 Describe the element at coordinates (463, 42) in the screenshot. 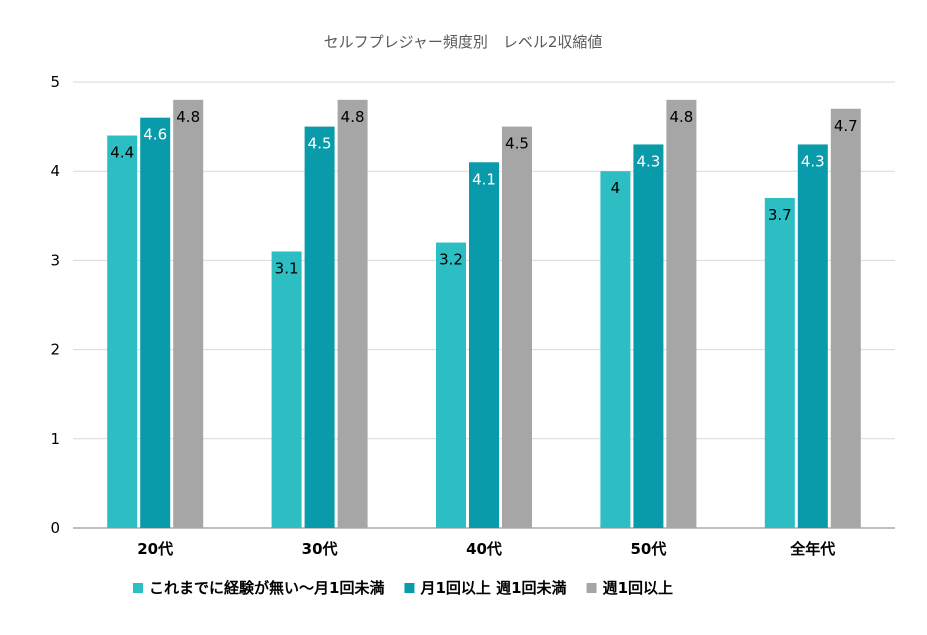

I see `chart-title: セルフプレジャー頻度別 レベル2収縮値` at that location.